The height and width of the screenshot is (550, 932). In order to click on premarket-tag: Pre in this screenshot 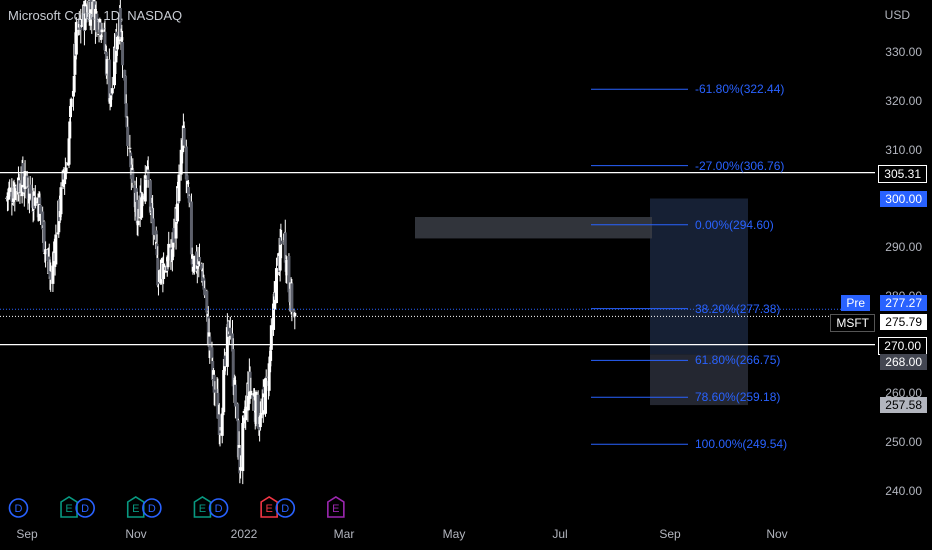, I will do `click(855, 303)`.